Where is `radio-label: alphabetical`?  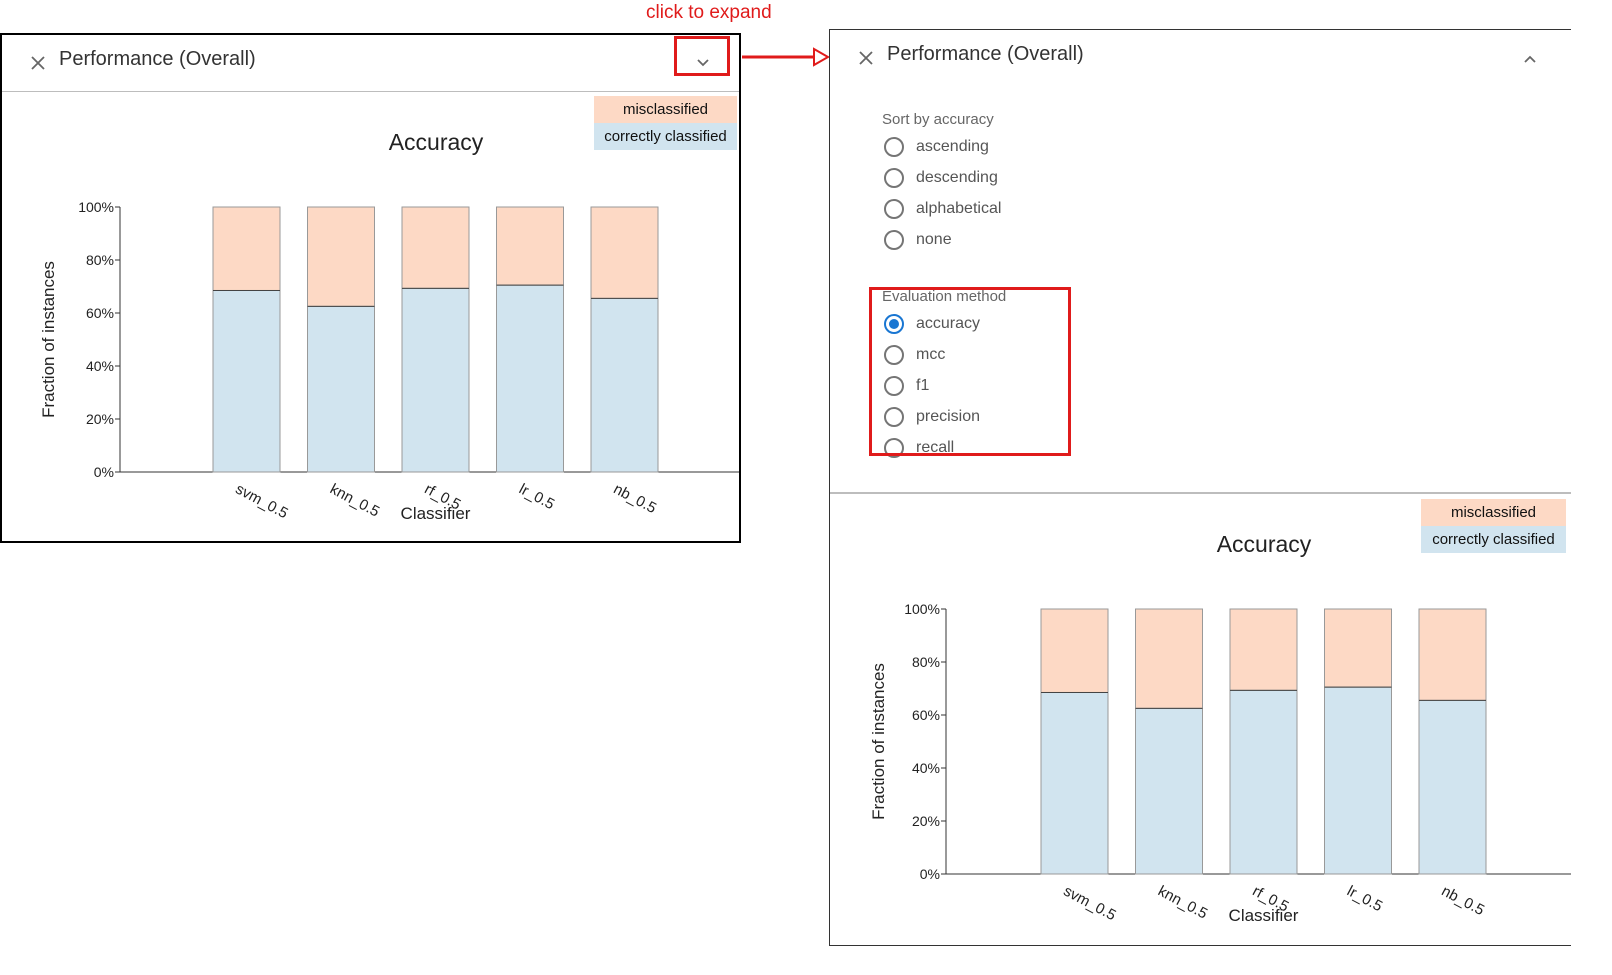
radio-label: alphabetical is located at coordinates (959, 208).